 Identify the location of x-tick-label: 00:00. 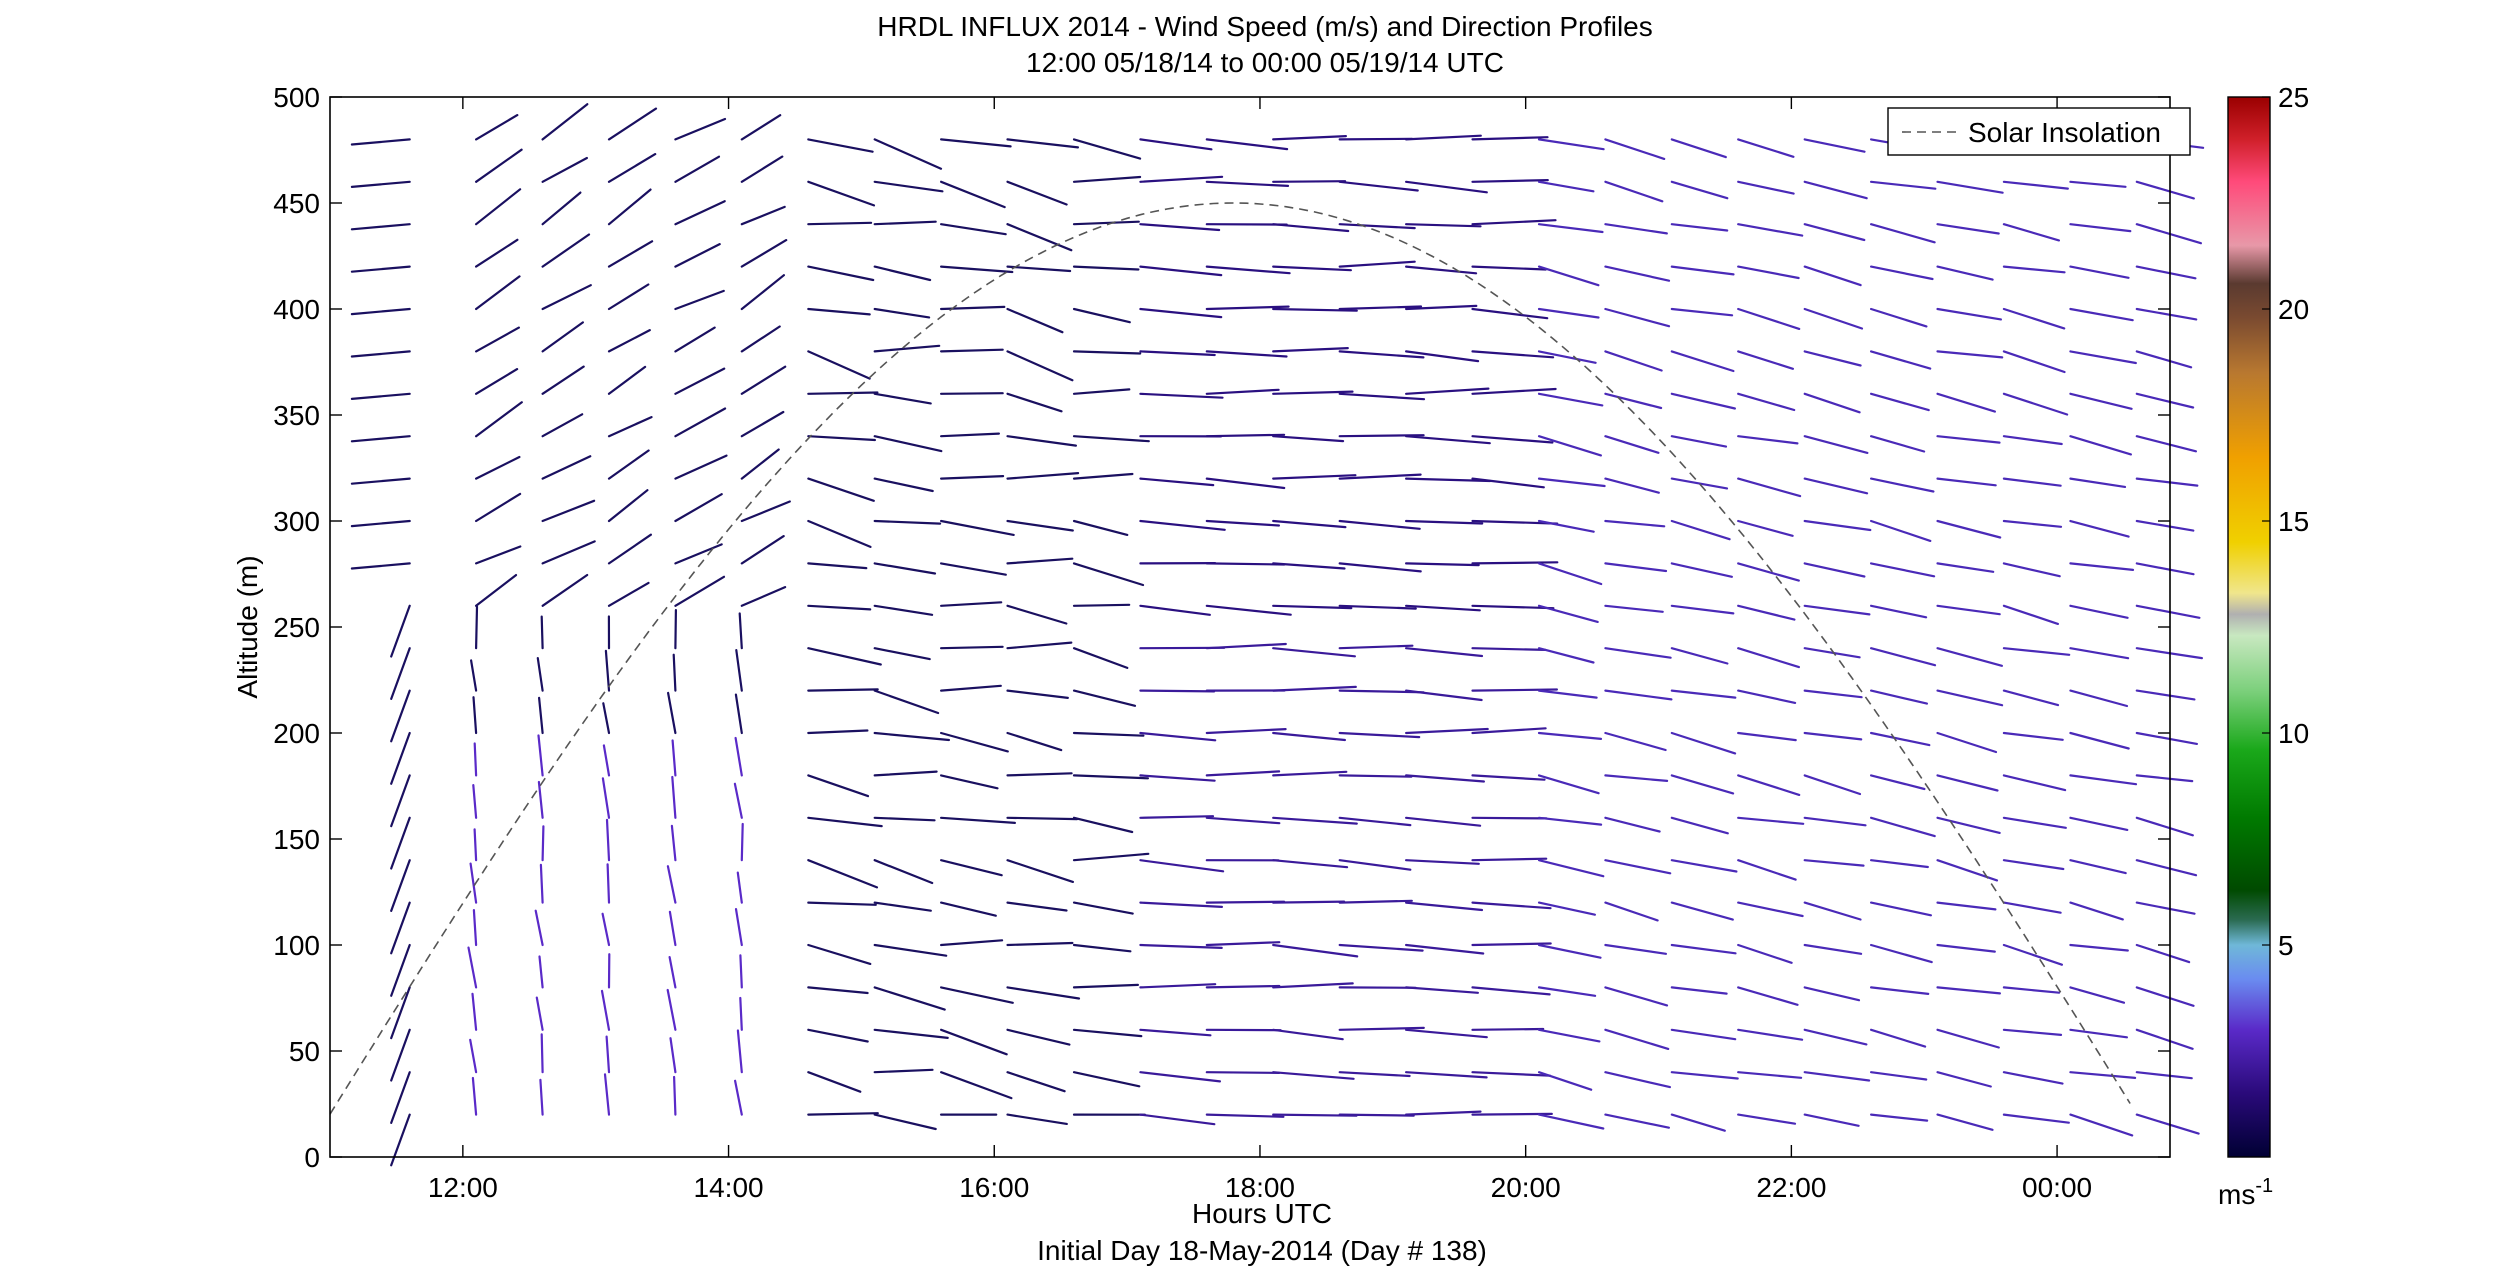
(2057, 1187).